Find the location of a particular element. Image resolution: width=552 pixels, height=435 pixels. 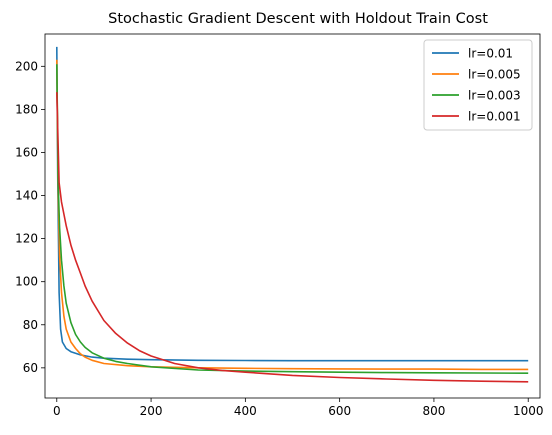

y-axis: 60 80 100 120 140 160 180 200 is located at coordinates (30, 217).